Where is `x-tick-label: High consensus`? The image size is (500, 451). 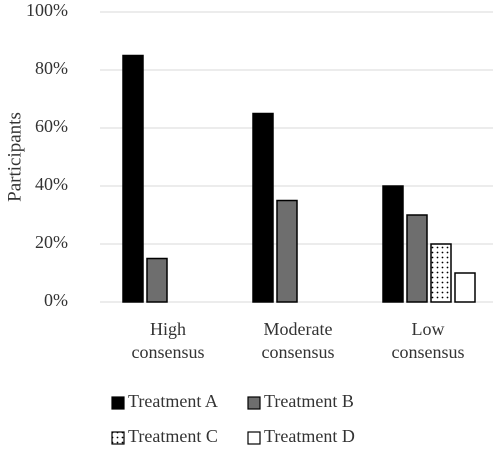
x-tick-label: High consensus is located at coordinates (168, 340).